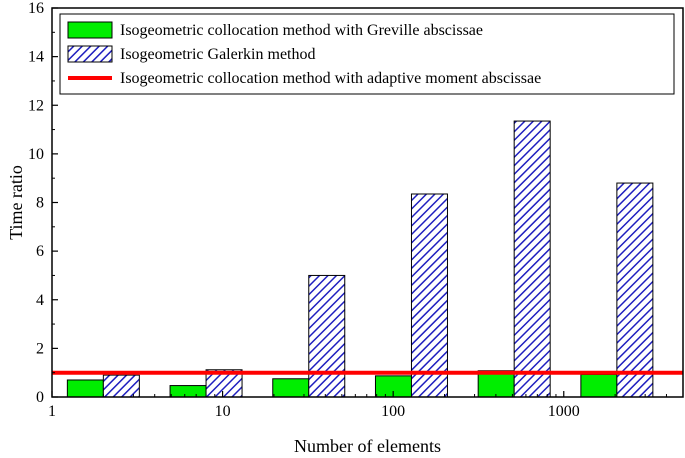 This screenshot has width=685, height=458. I want to click on x-tick-label: 1000, so click(564, 411).